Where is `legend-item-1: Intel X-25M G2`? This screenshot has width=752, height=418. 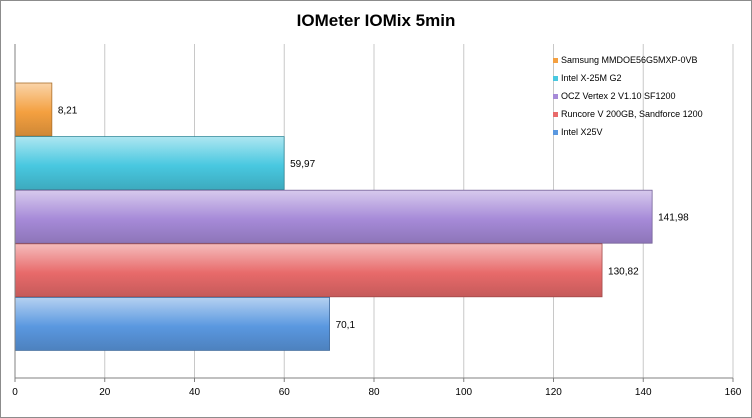
legend-item-1: Intel X-25M G2 is located at coordinates (645, 78).